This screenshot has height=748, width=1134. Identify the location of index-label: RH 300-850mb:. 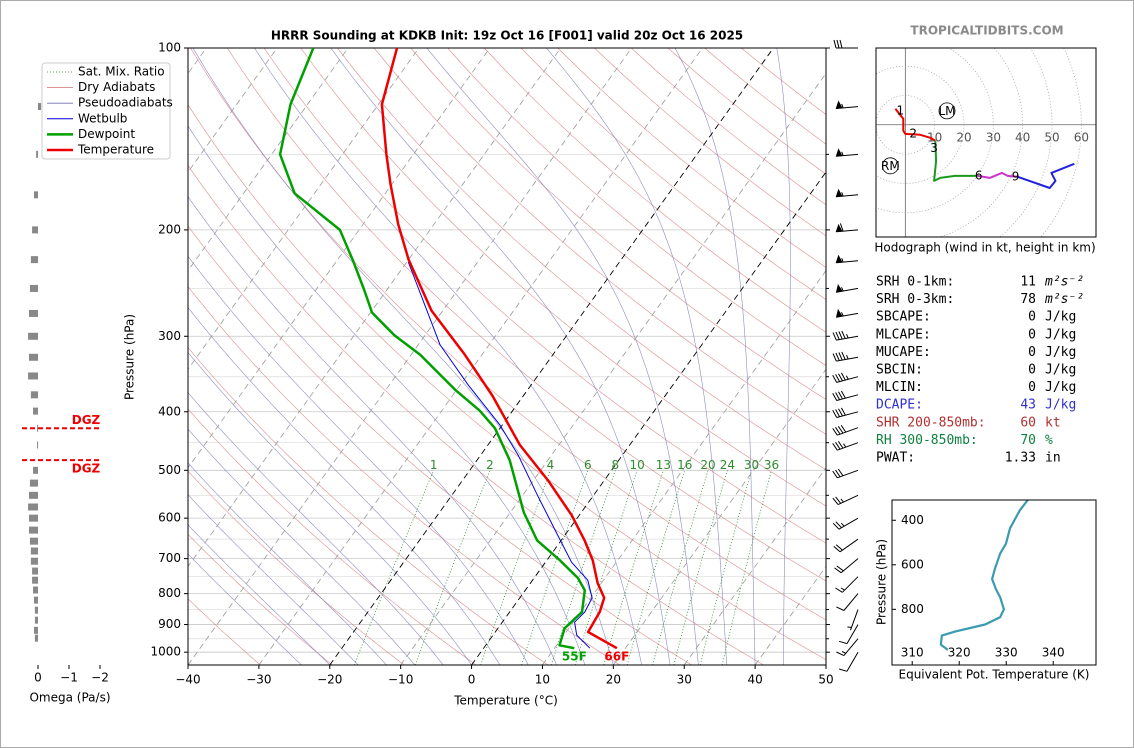
(927, 440).